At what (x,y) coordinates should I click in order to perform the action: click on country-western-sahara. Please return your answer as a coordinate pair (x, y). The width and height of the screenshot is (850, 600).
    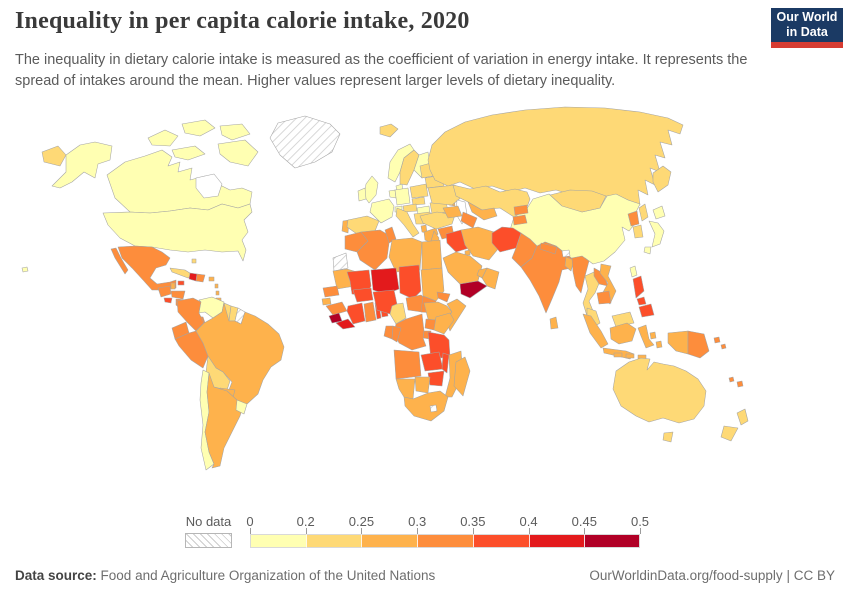
    Looking at the image, I should click on (340, 262).